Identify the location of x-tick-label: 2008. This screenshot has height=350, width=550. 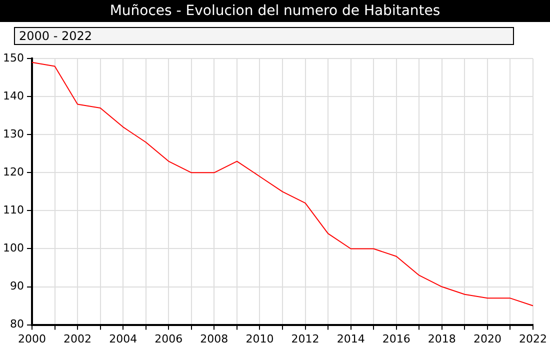
(214, 339).